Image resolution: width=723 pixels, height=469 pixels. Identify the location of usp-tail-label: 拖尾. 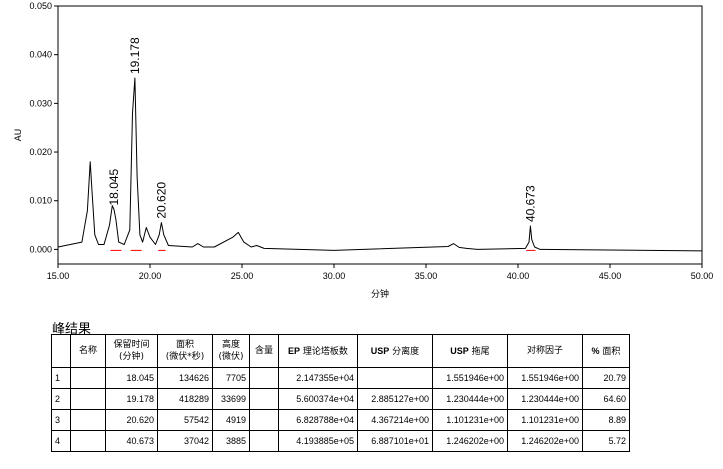
(479, 351).